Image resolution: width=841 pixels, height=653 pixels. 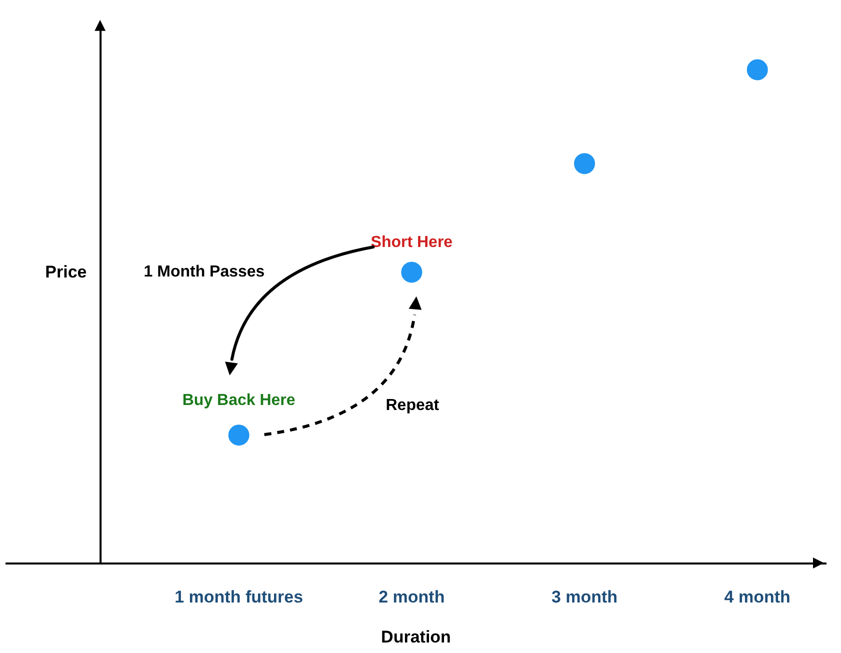 What do you see at coordinates (411, 597) in the screenshot?
I see `x-tick-label: 2 month` at bounding box center [411, 597].